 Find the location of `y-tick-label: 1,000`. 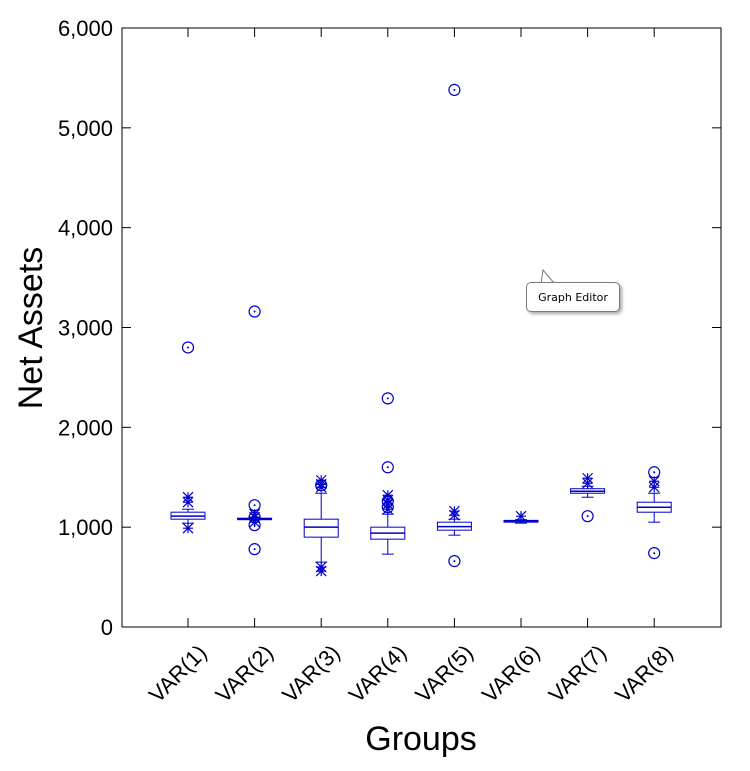

y-tick-label: 1,000 is located at coordinates (85, 527).